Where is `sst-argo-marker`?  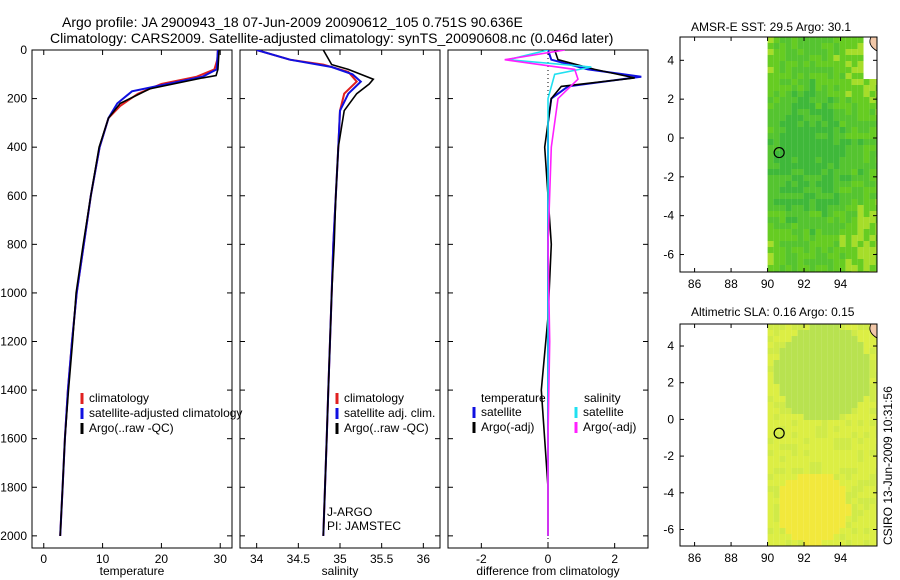
sst-argo-marker is located at coordinates (779, 152).